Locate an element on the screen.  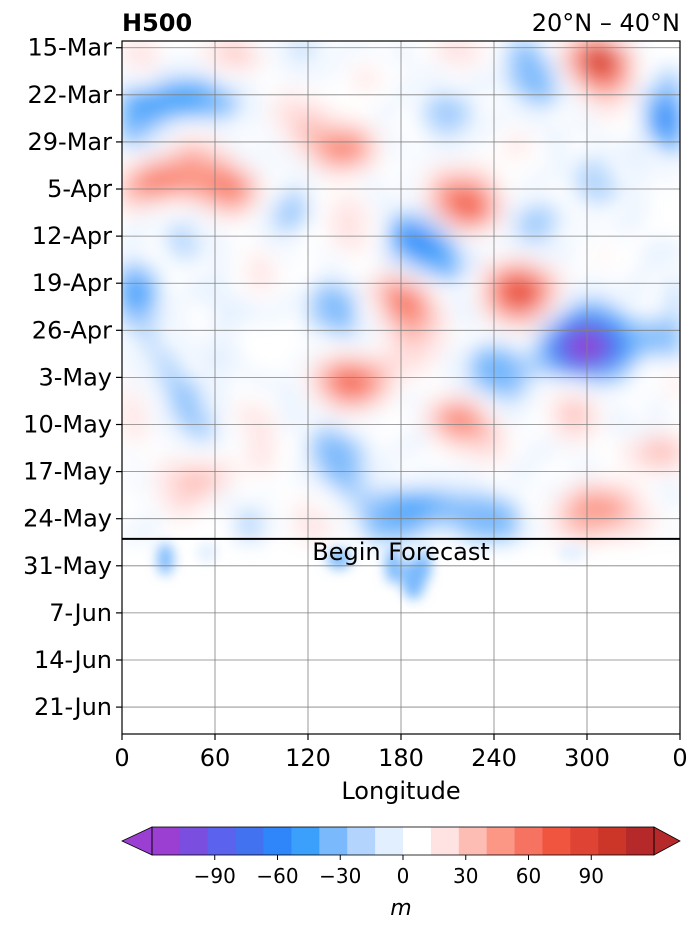
x-tick-label: 120 is located at coordinates (308, 758).